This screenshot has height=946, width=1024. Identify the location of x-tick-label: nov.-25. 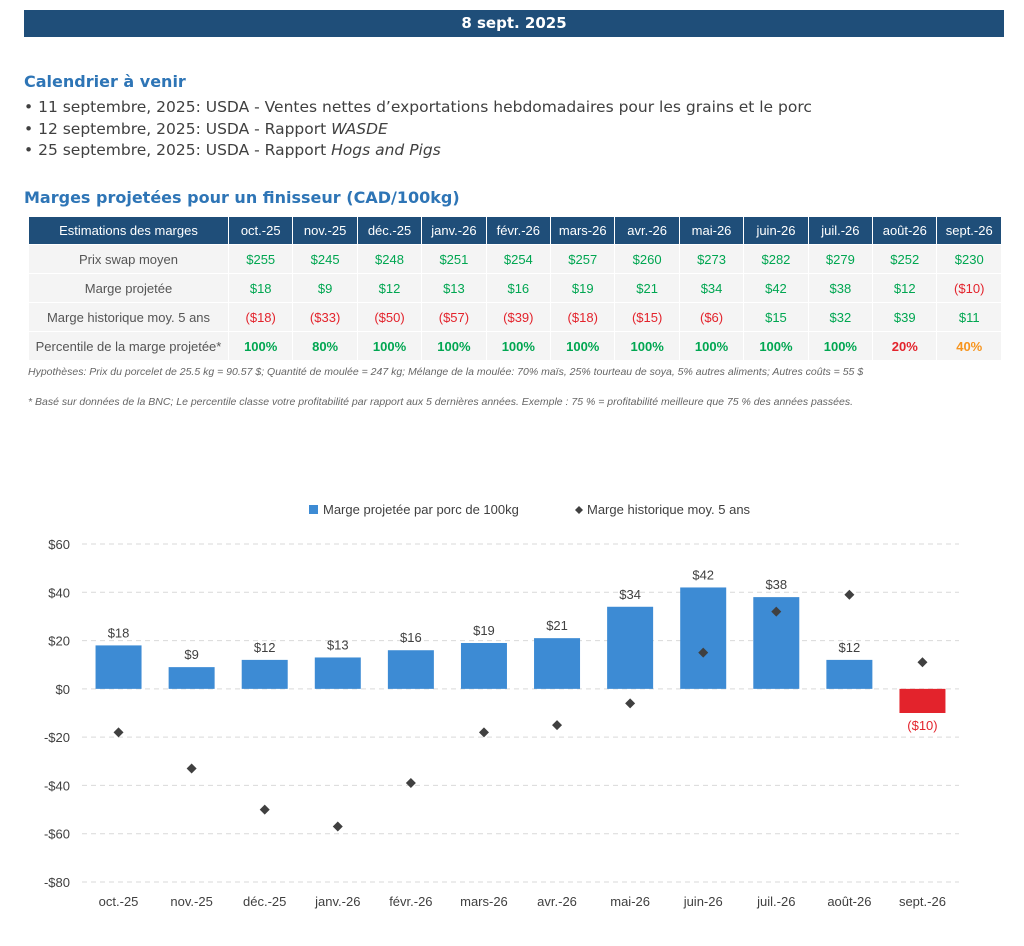
(191, 901).